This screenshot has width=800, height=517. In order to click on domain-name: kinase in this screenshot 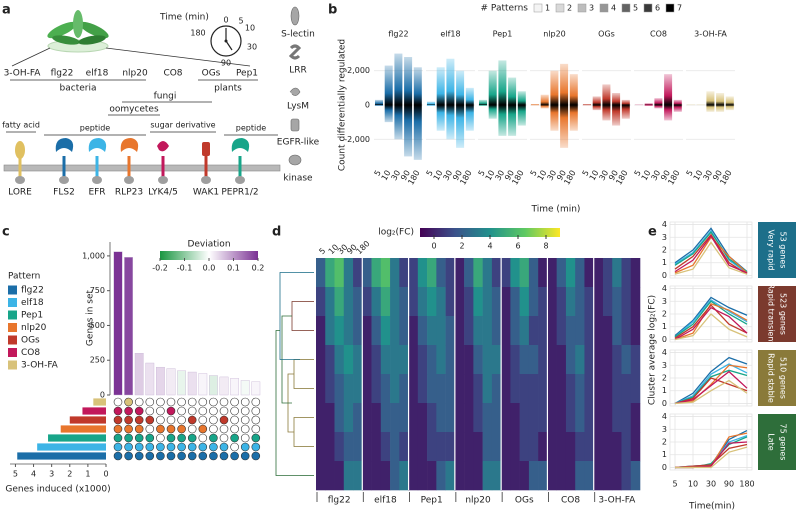, I will do `click(298, 179)`.